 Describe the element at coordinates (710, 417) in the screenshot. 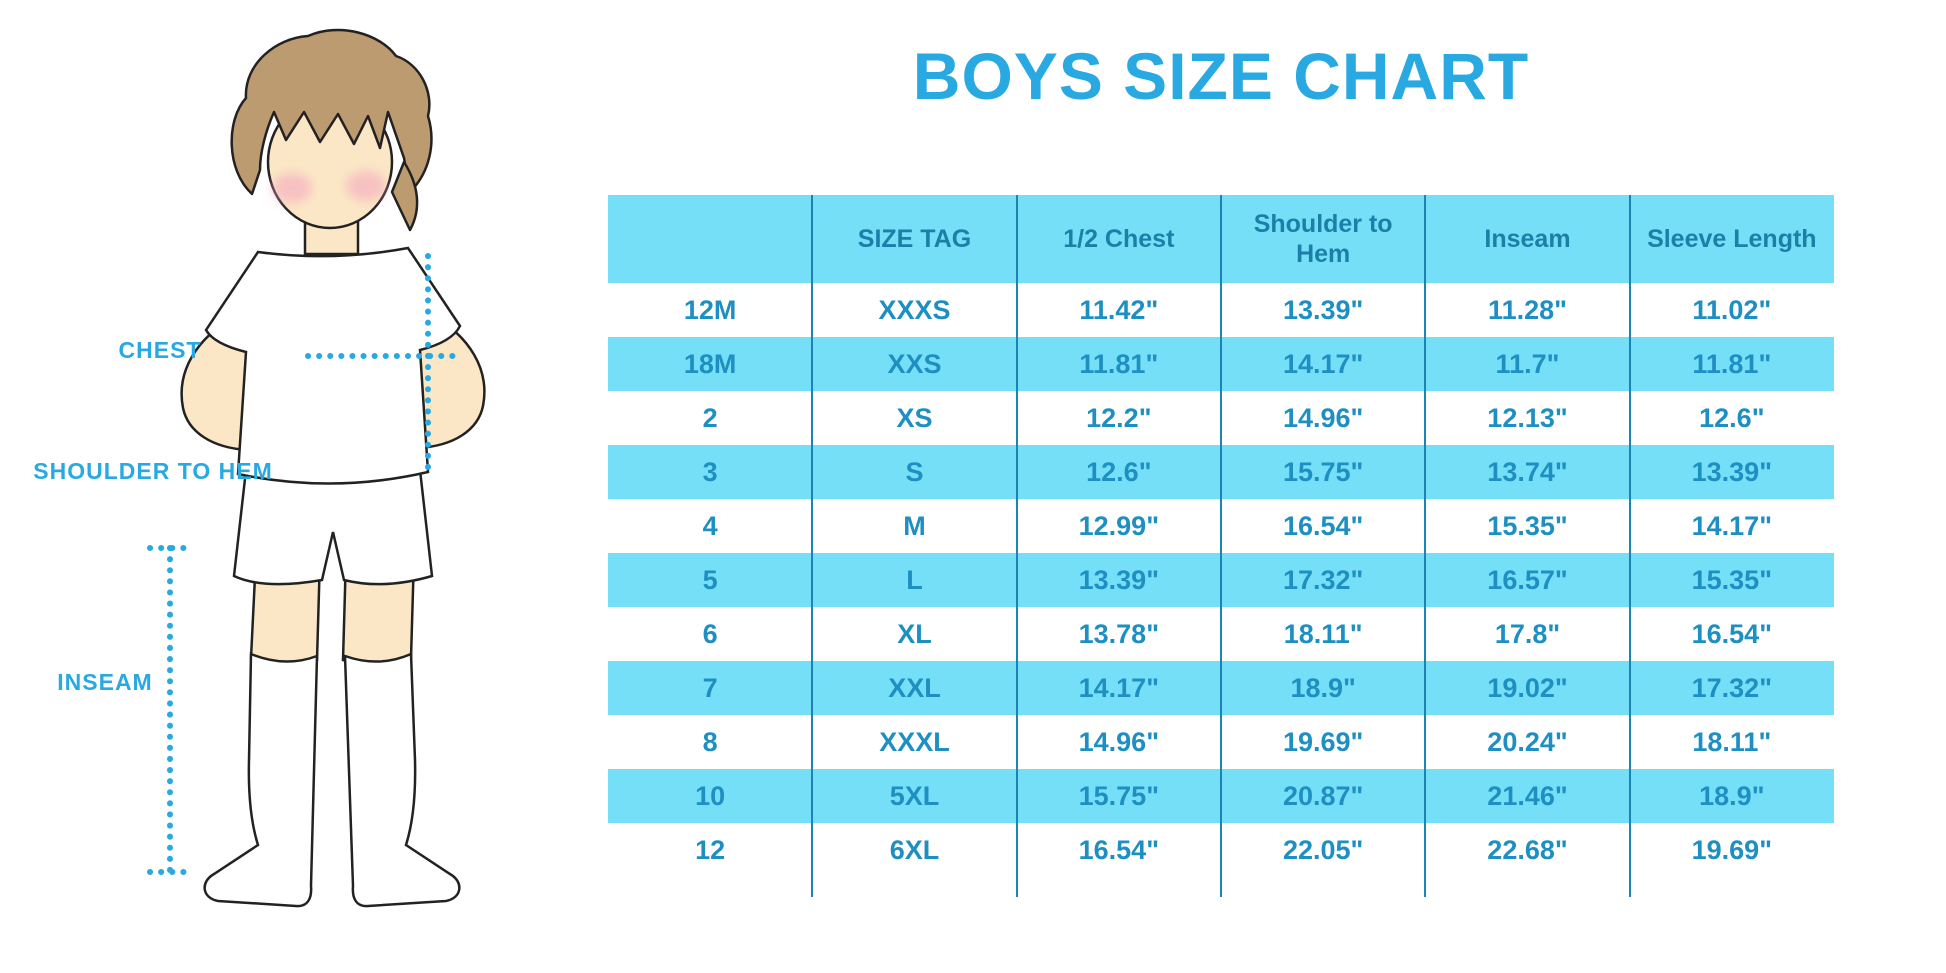

I see `size-cell: 2` at that location.